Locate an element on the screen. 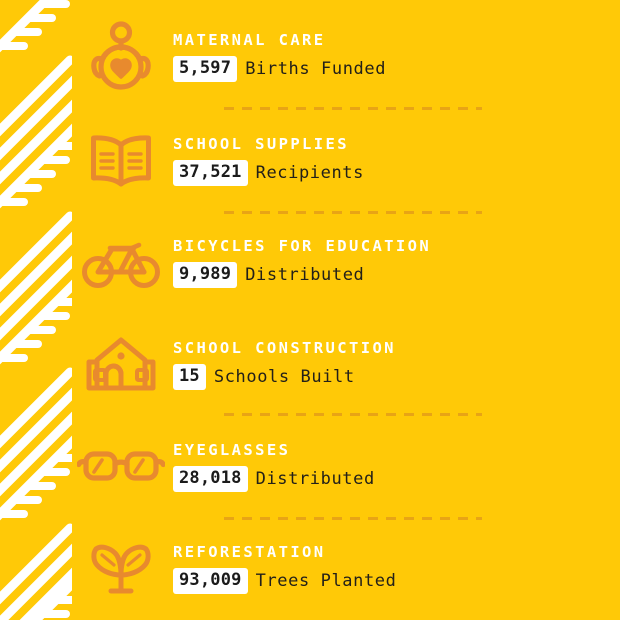  stat-text: REFORESTATION 93,009 Trees Planted is located at coordinates (395, 568).